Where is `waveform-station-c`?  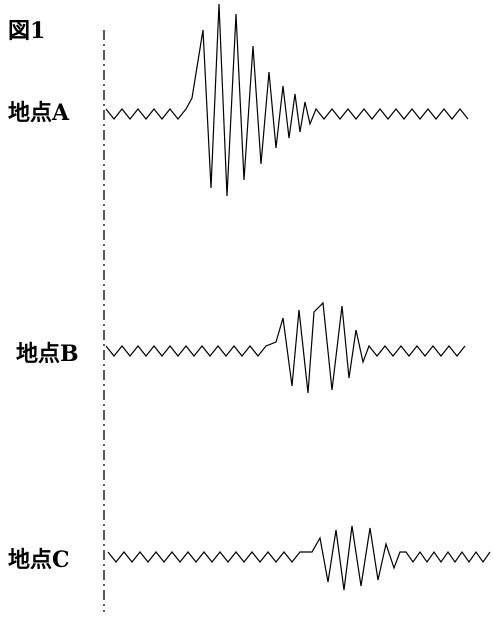
waveform-station-c is located at coordinates (299, 558).